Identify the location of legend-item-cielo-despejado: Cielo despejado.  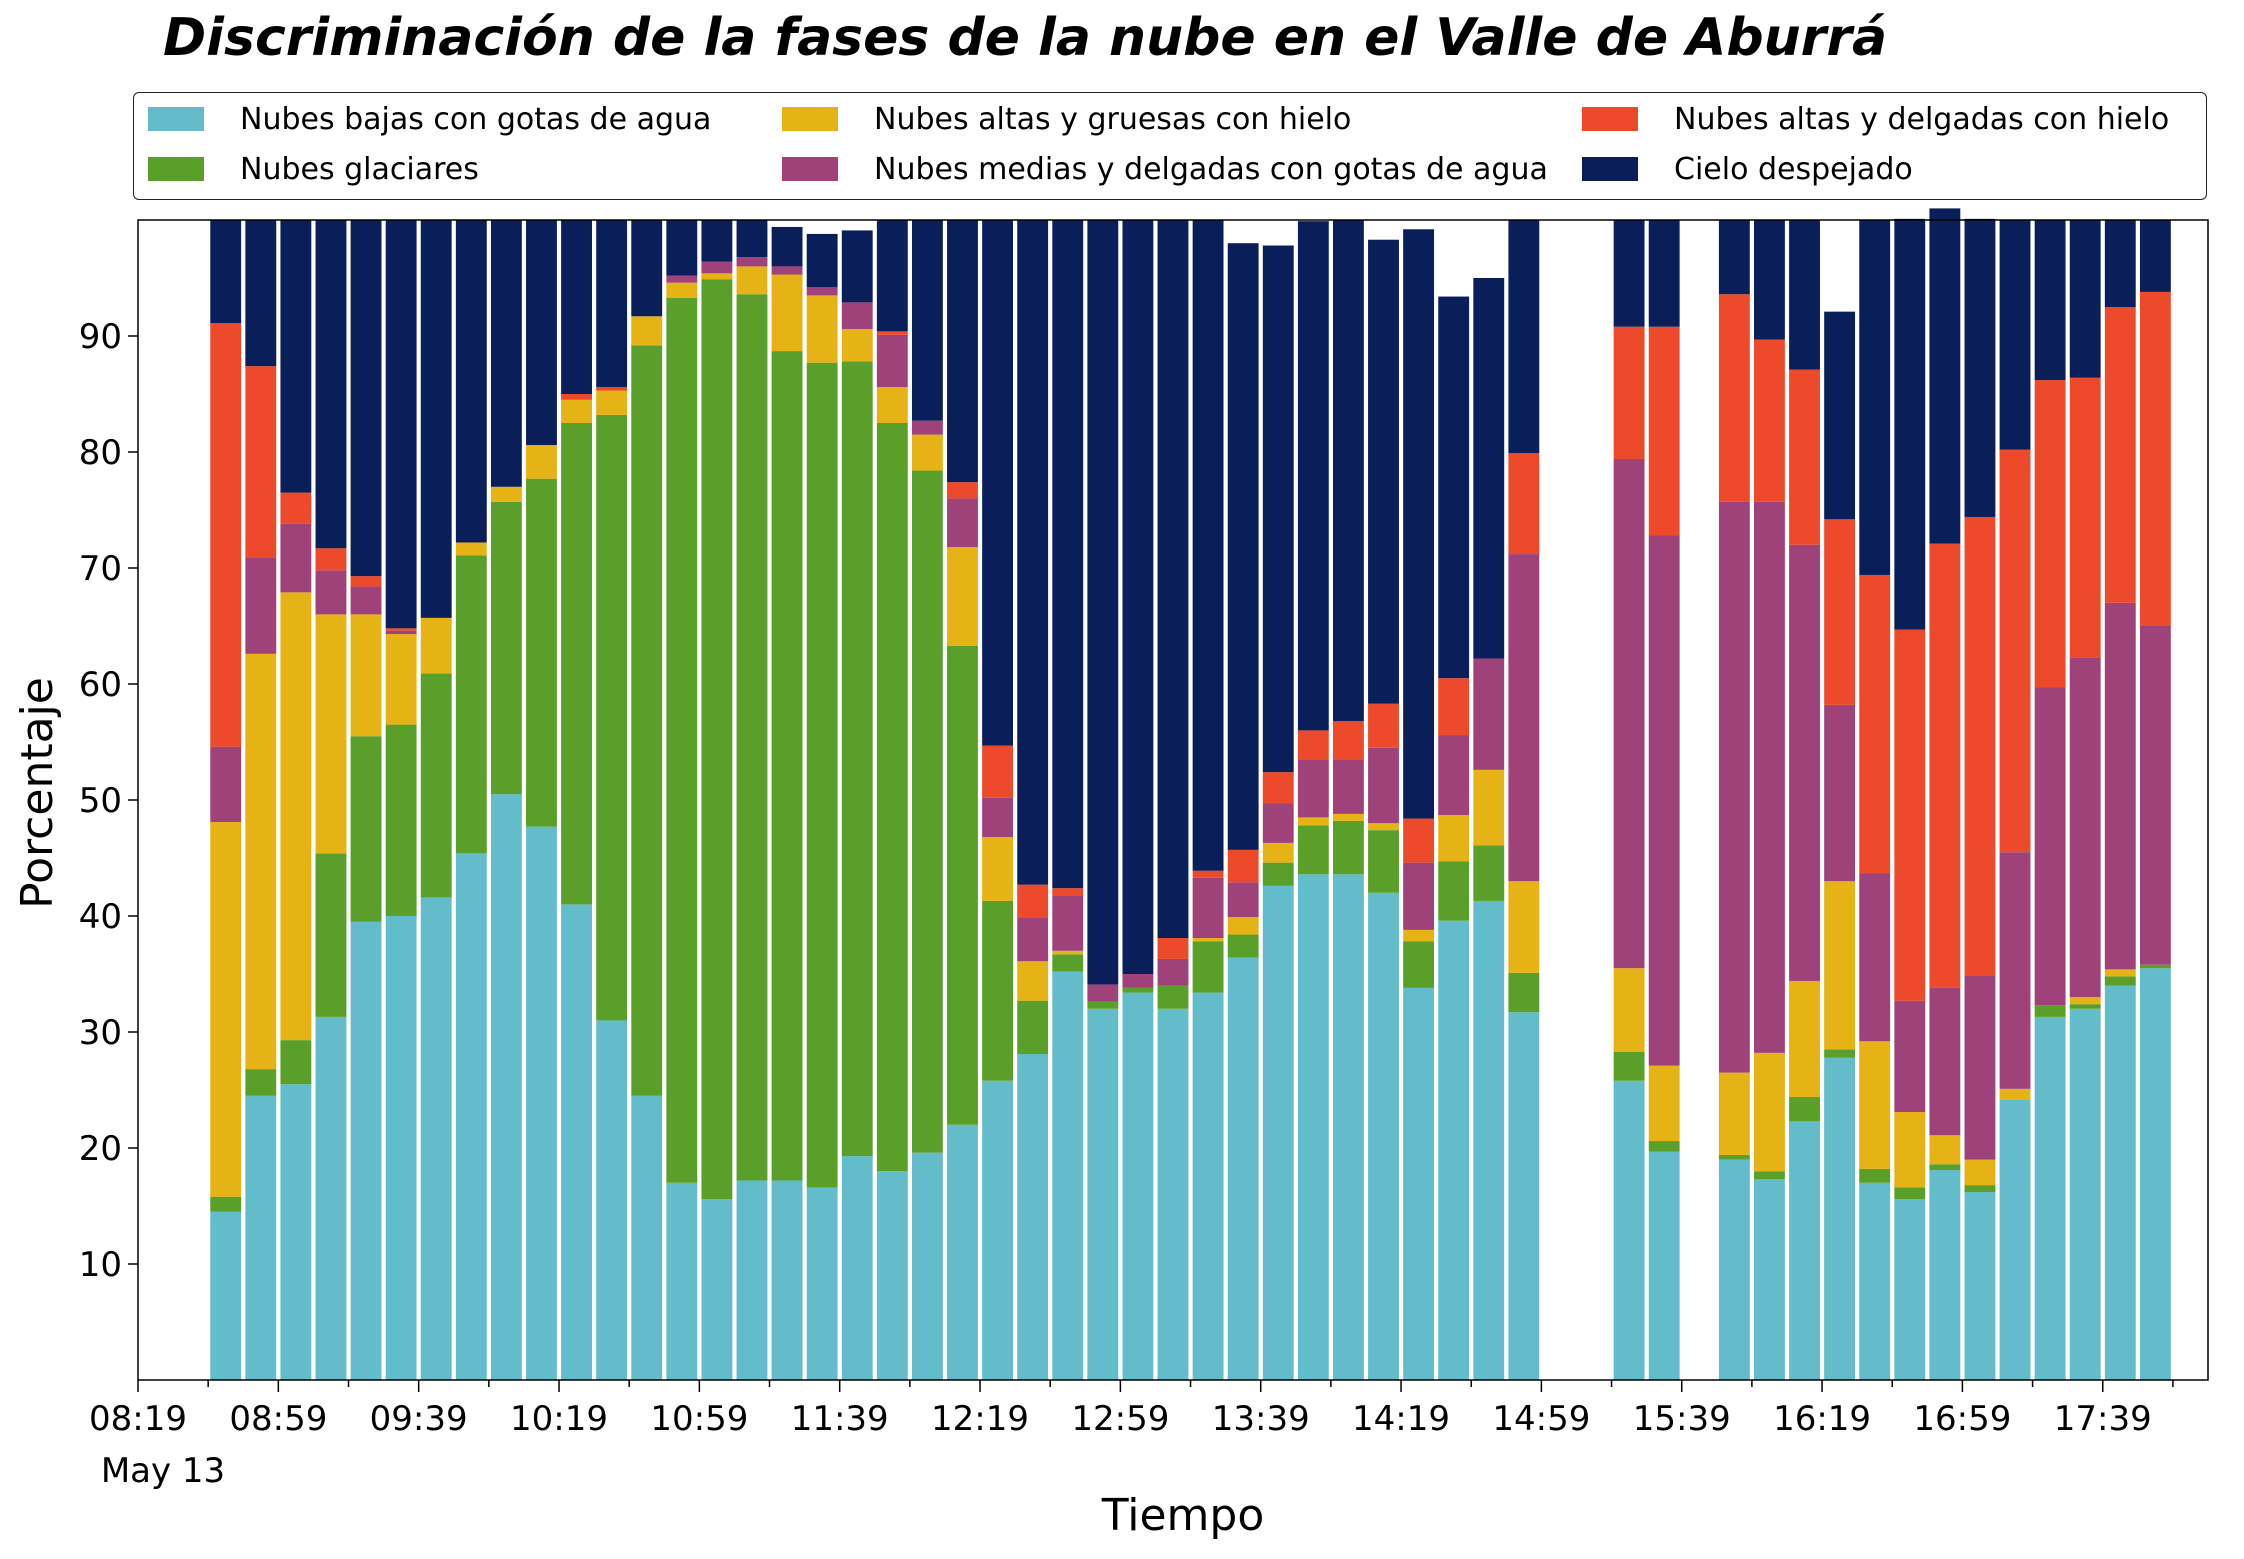
(1747, 169).